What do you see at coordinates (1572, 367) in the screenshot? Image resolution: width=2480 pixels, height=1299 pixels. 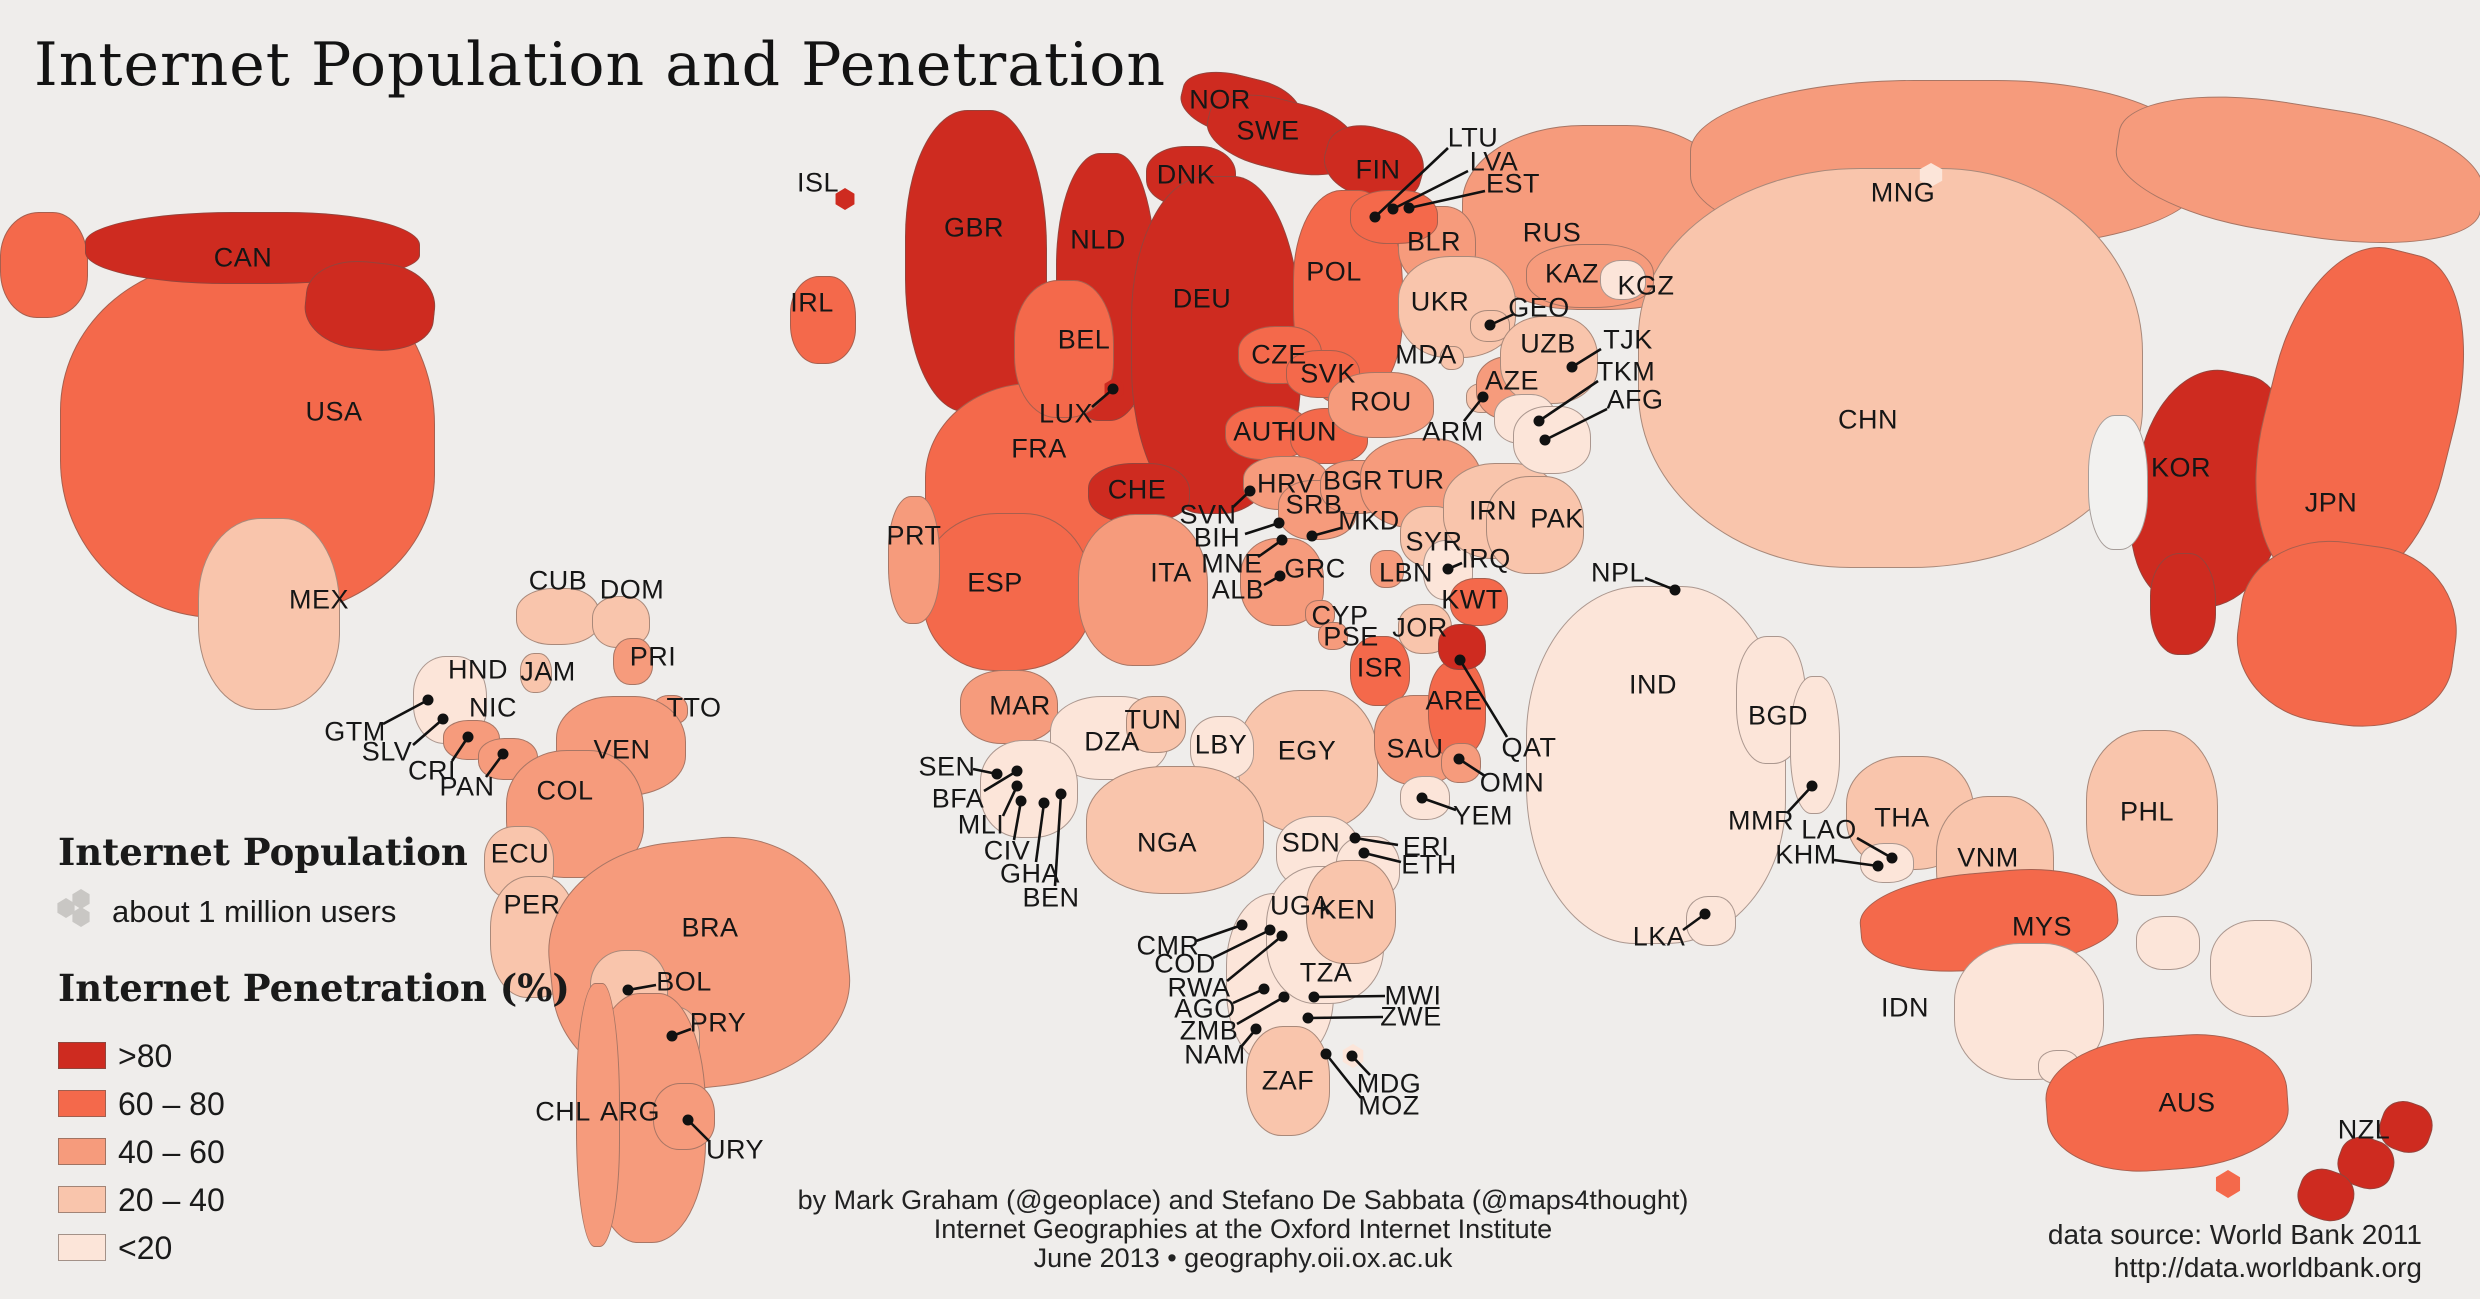 I see `country-dot-TJK` at bounding box center [1572, 367].